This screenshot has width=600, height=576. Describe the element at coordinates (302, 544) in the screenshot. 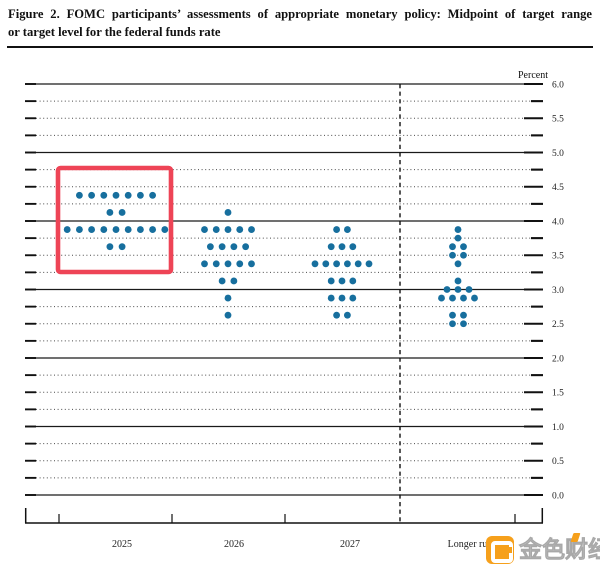

I see `category-labels: 2025 2026 2027 Longer run` at that location.